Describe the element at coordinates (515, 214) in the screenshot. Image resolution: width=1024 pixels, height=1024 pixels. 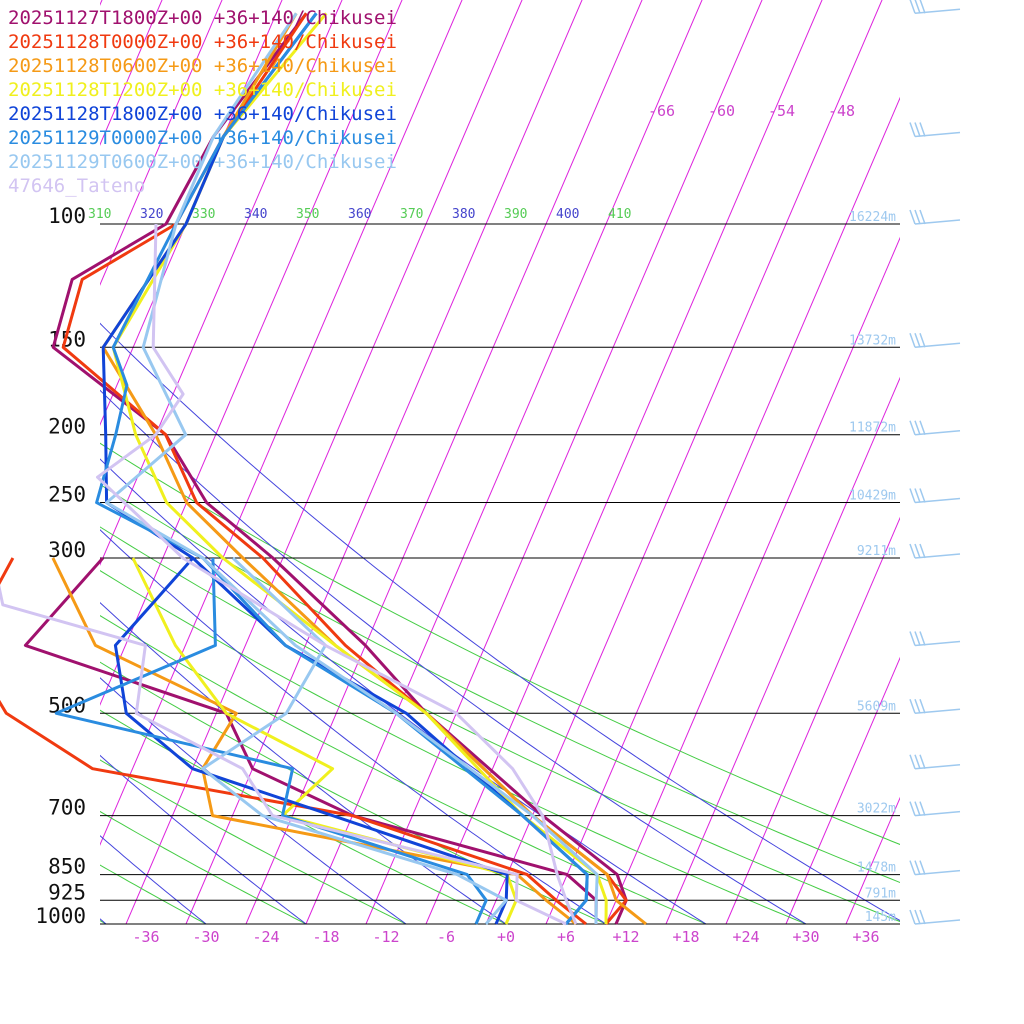
I see `theta-label: 390` at that location.